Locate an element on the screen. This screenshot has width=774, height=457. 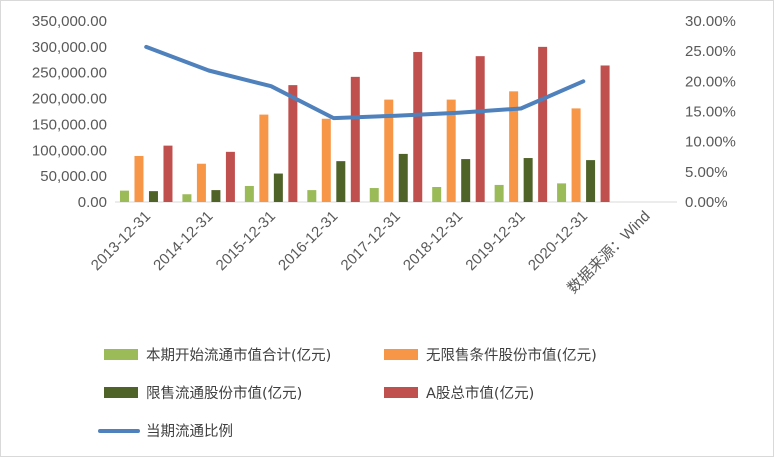
x-tick-label: 2014-12-31 is located at coordinates (183, 241).